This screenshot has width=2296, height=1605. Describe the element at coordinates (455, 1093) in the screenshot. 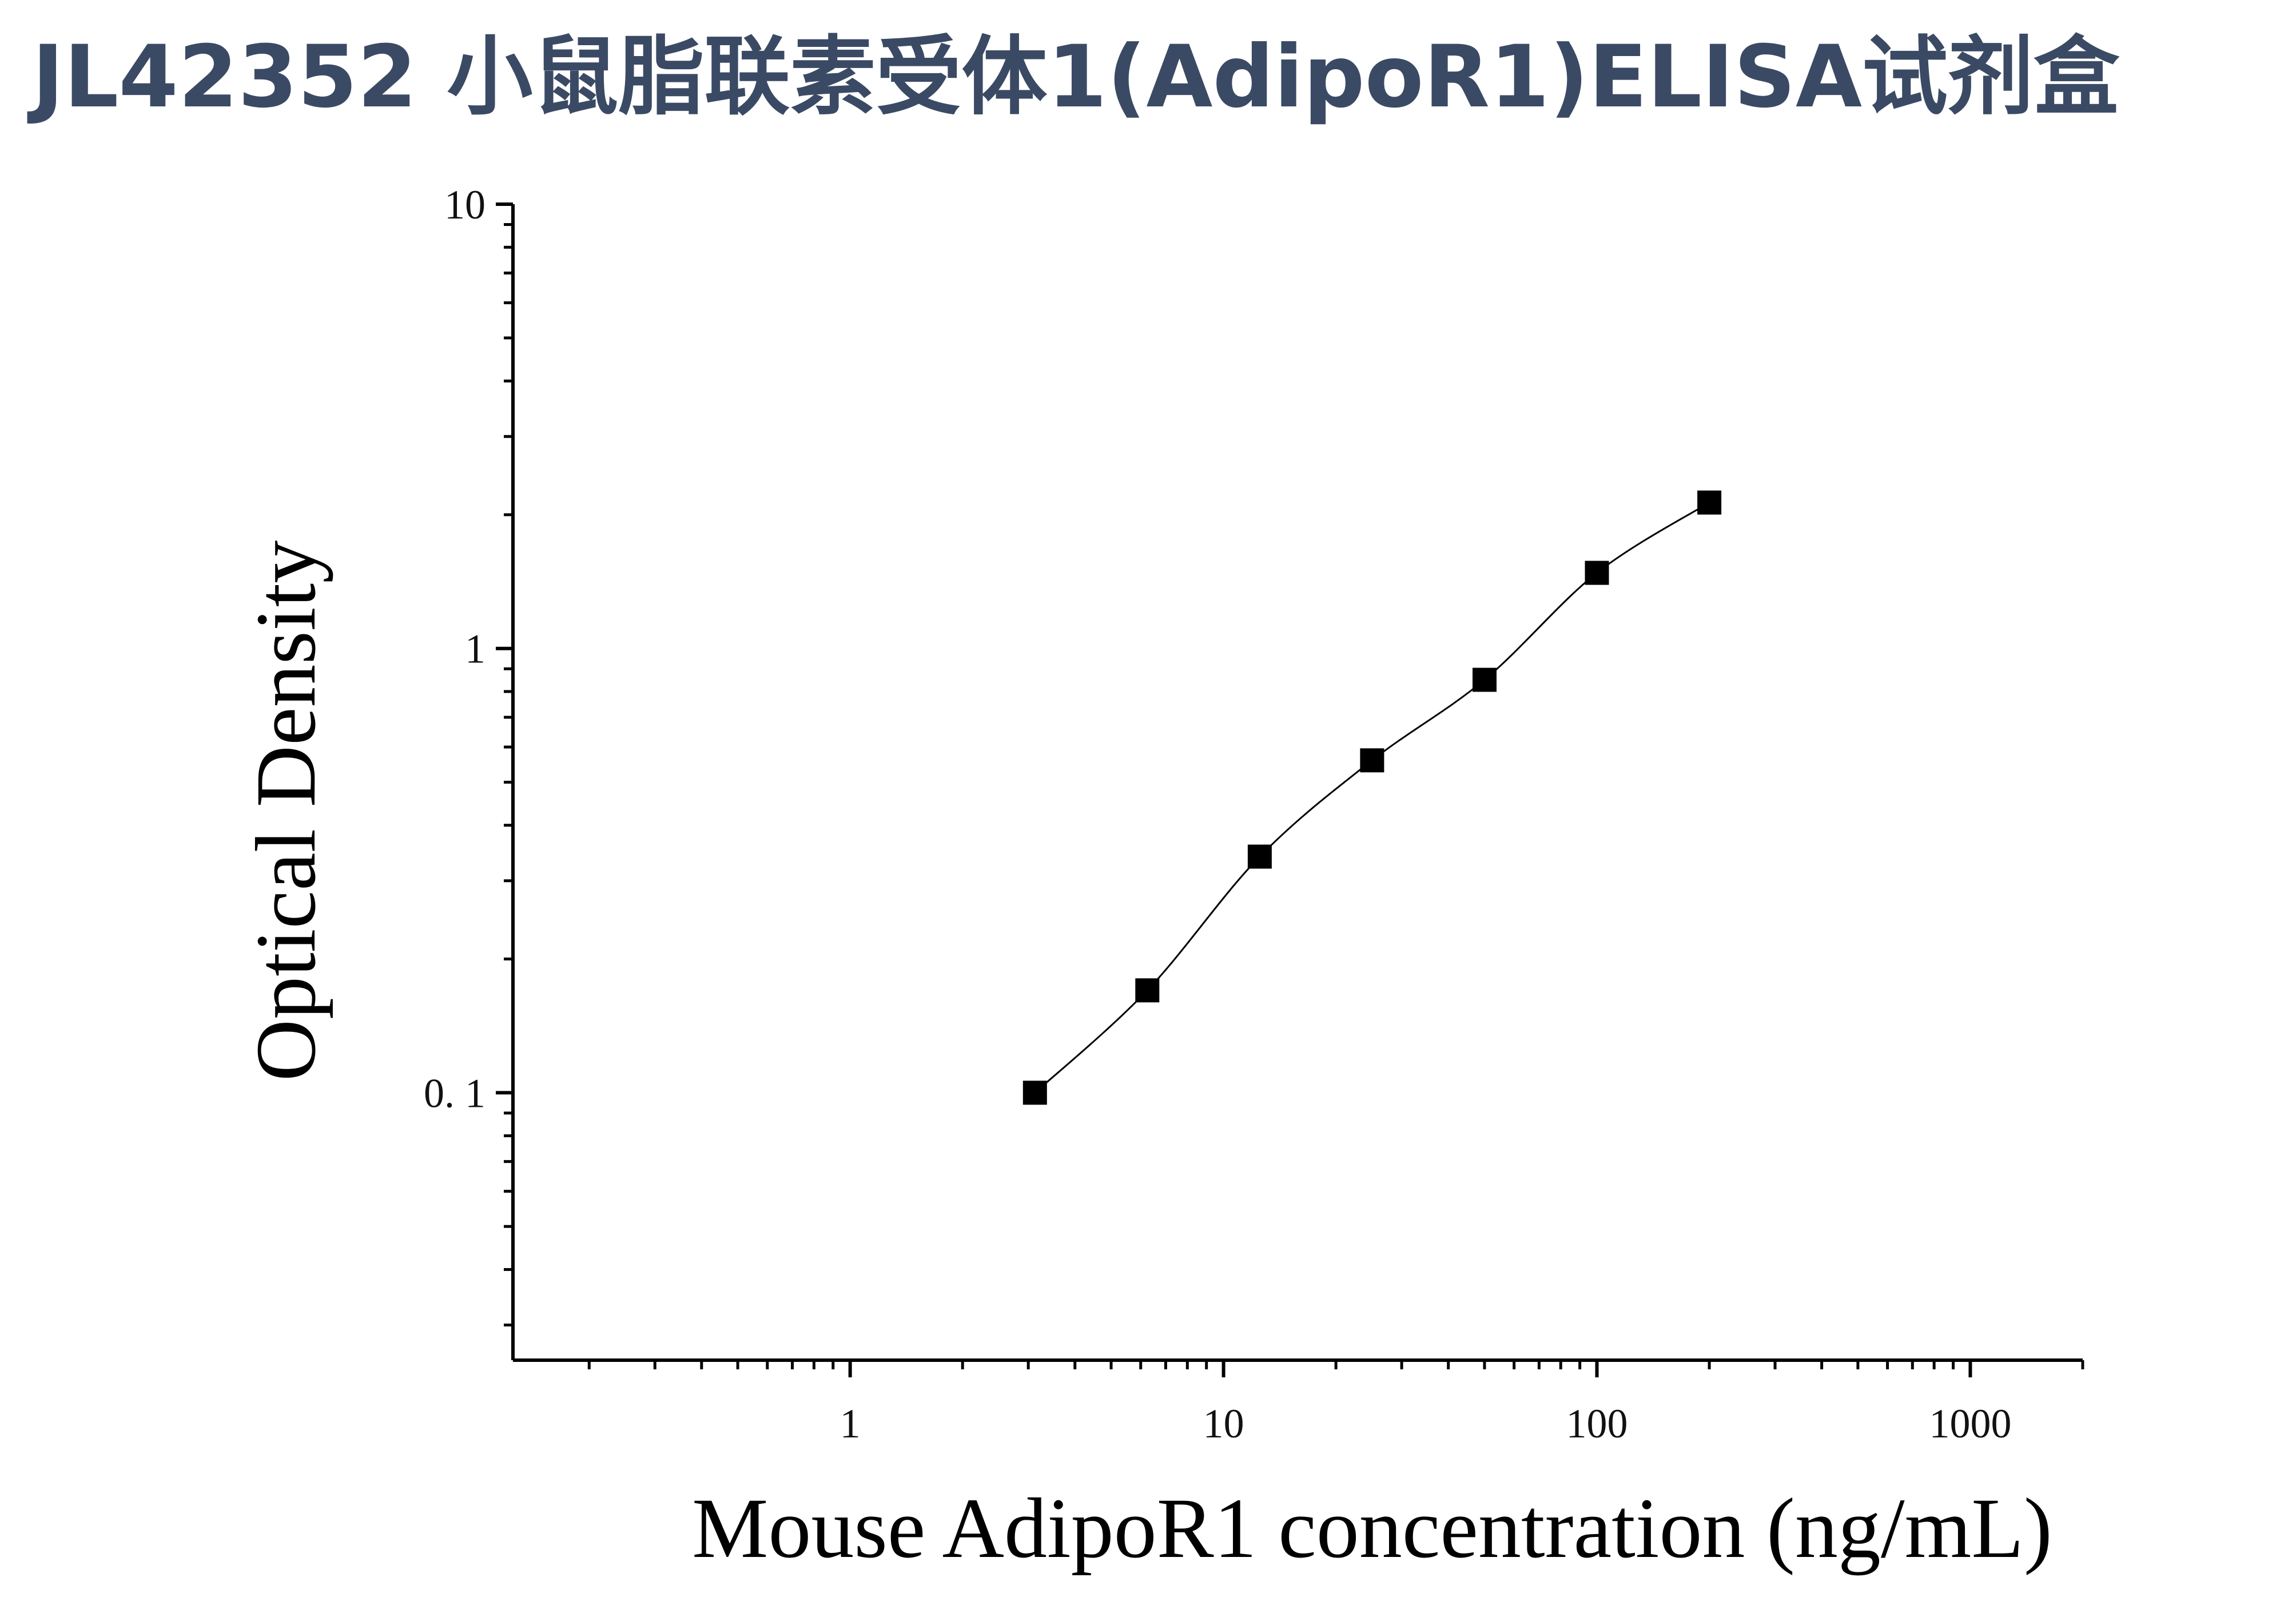

I see `y-tick-label: 0. 1` at that location.